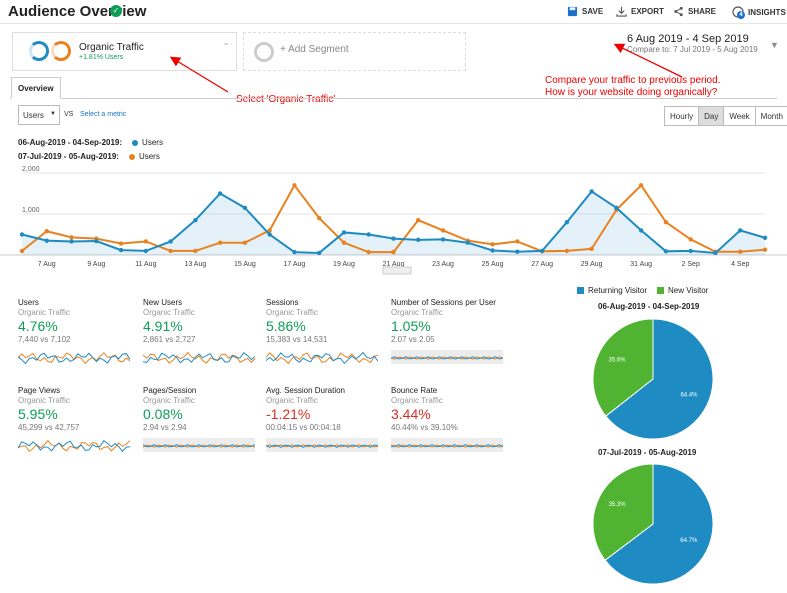 The width and height of the screenshot is (787, 593). I want to click on select-metric-link: Select a metric, so click(103, 114).